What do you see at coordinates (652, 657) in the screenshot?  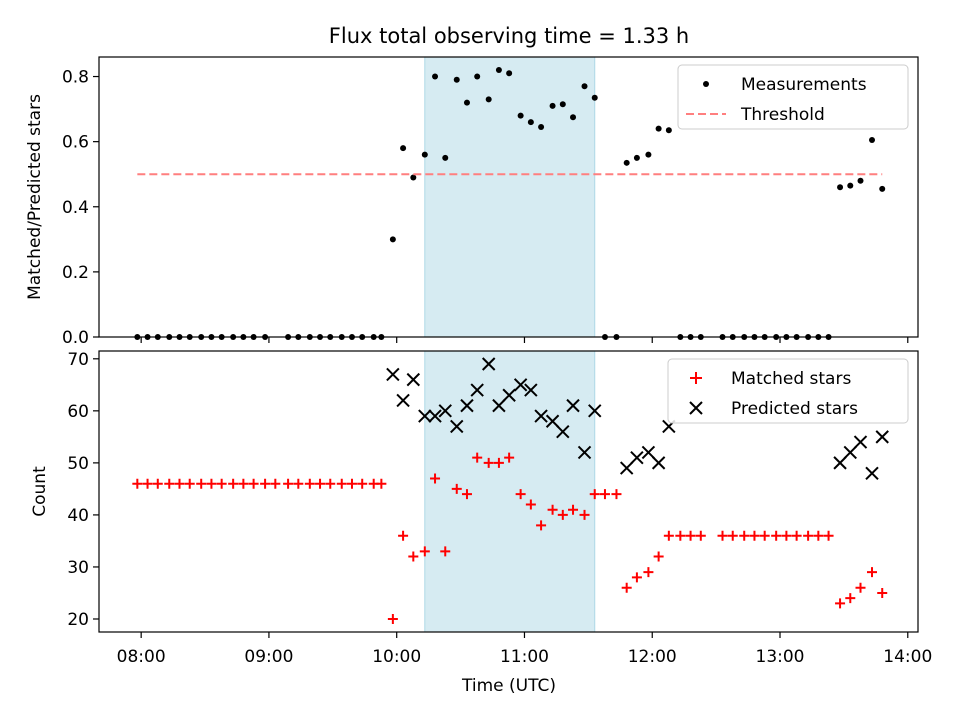 I see `x-tick-label: 12:00` at bounding box center [652, 657].